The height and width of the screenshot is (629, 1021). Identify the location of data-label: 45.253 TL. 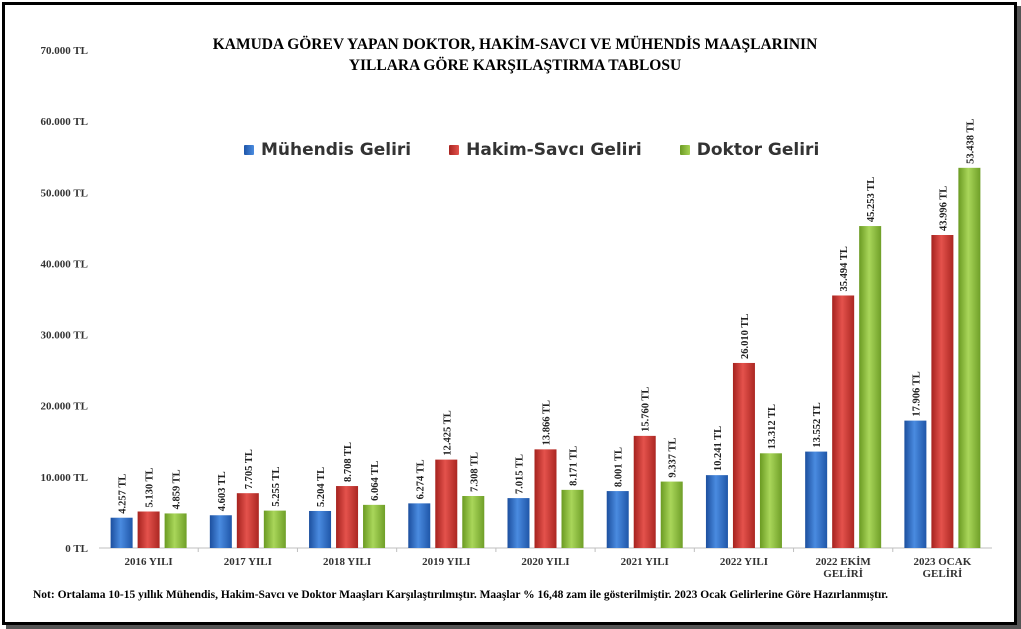
(871, 199).